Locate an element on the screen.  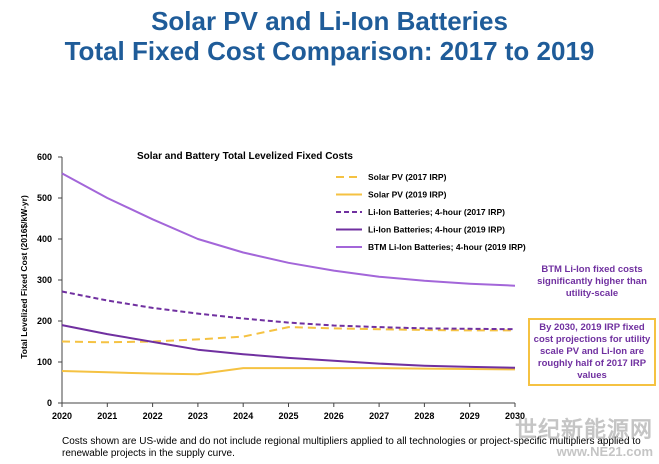
y-tick-label: 300 is located at coordinates (44, 280).